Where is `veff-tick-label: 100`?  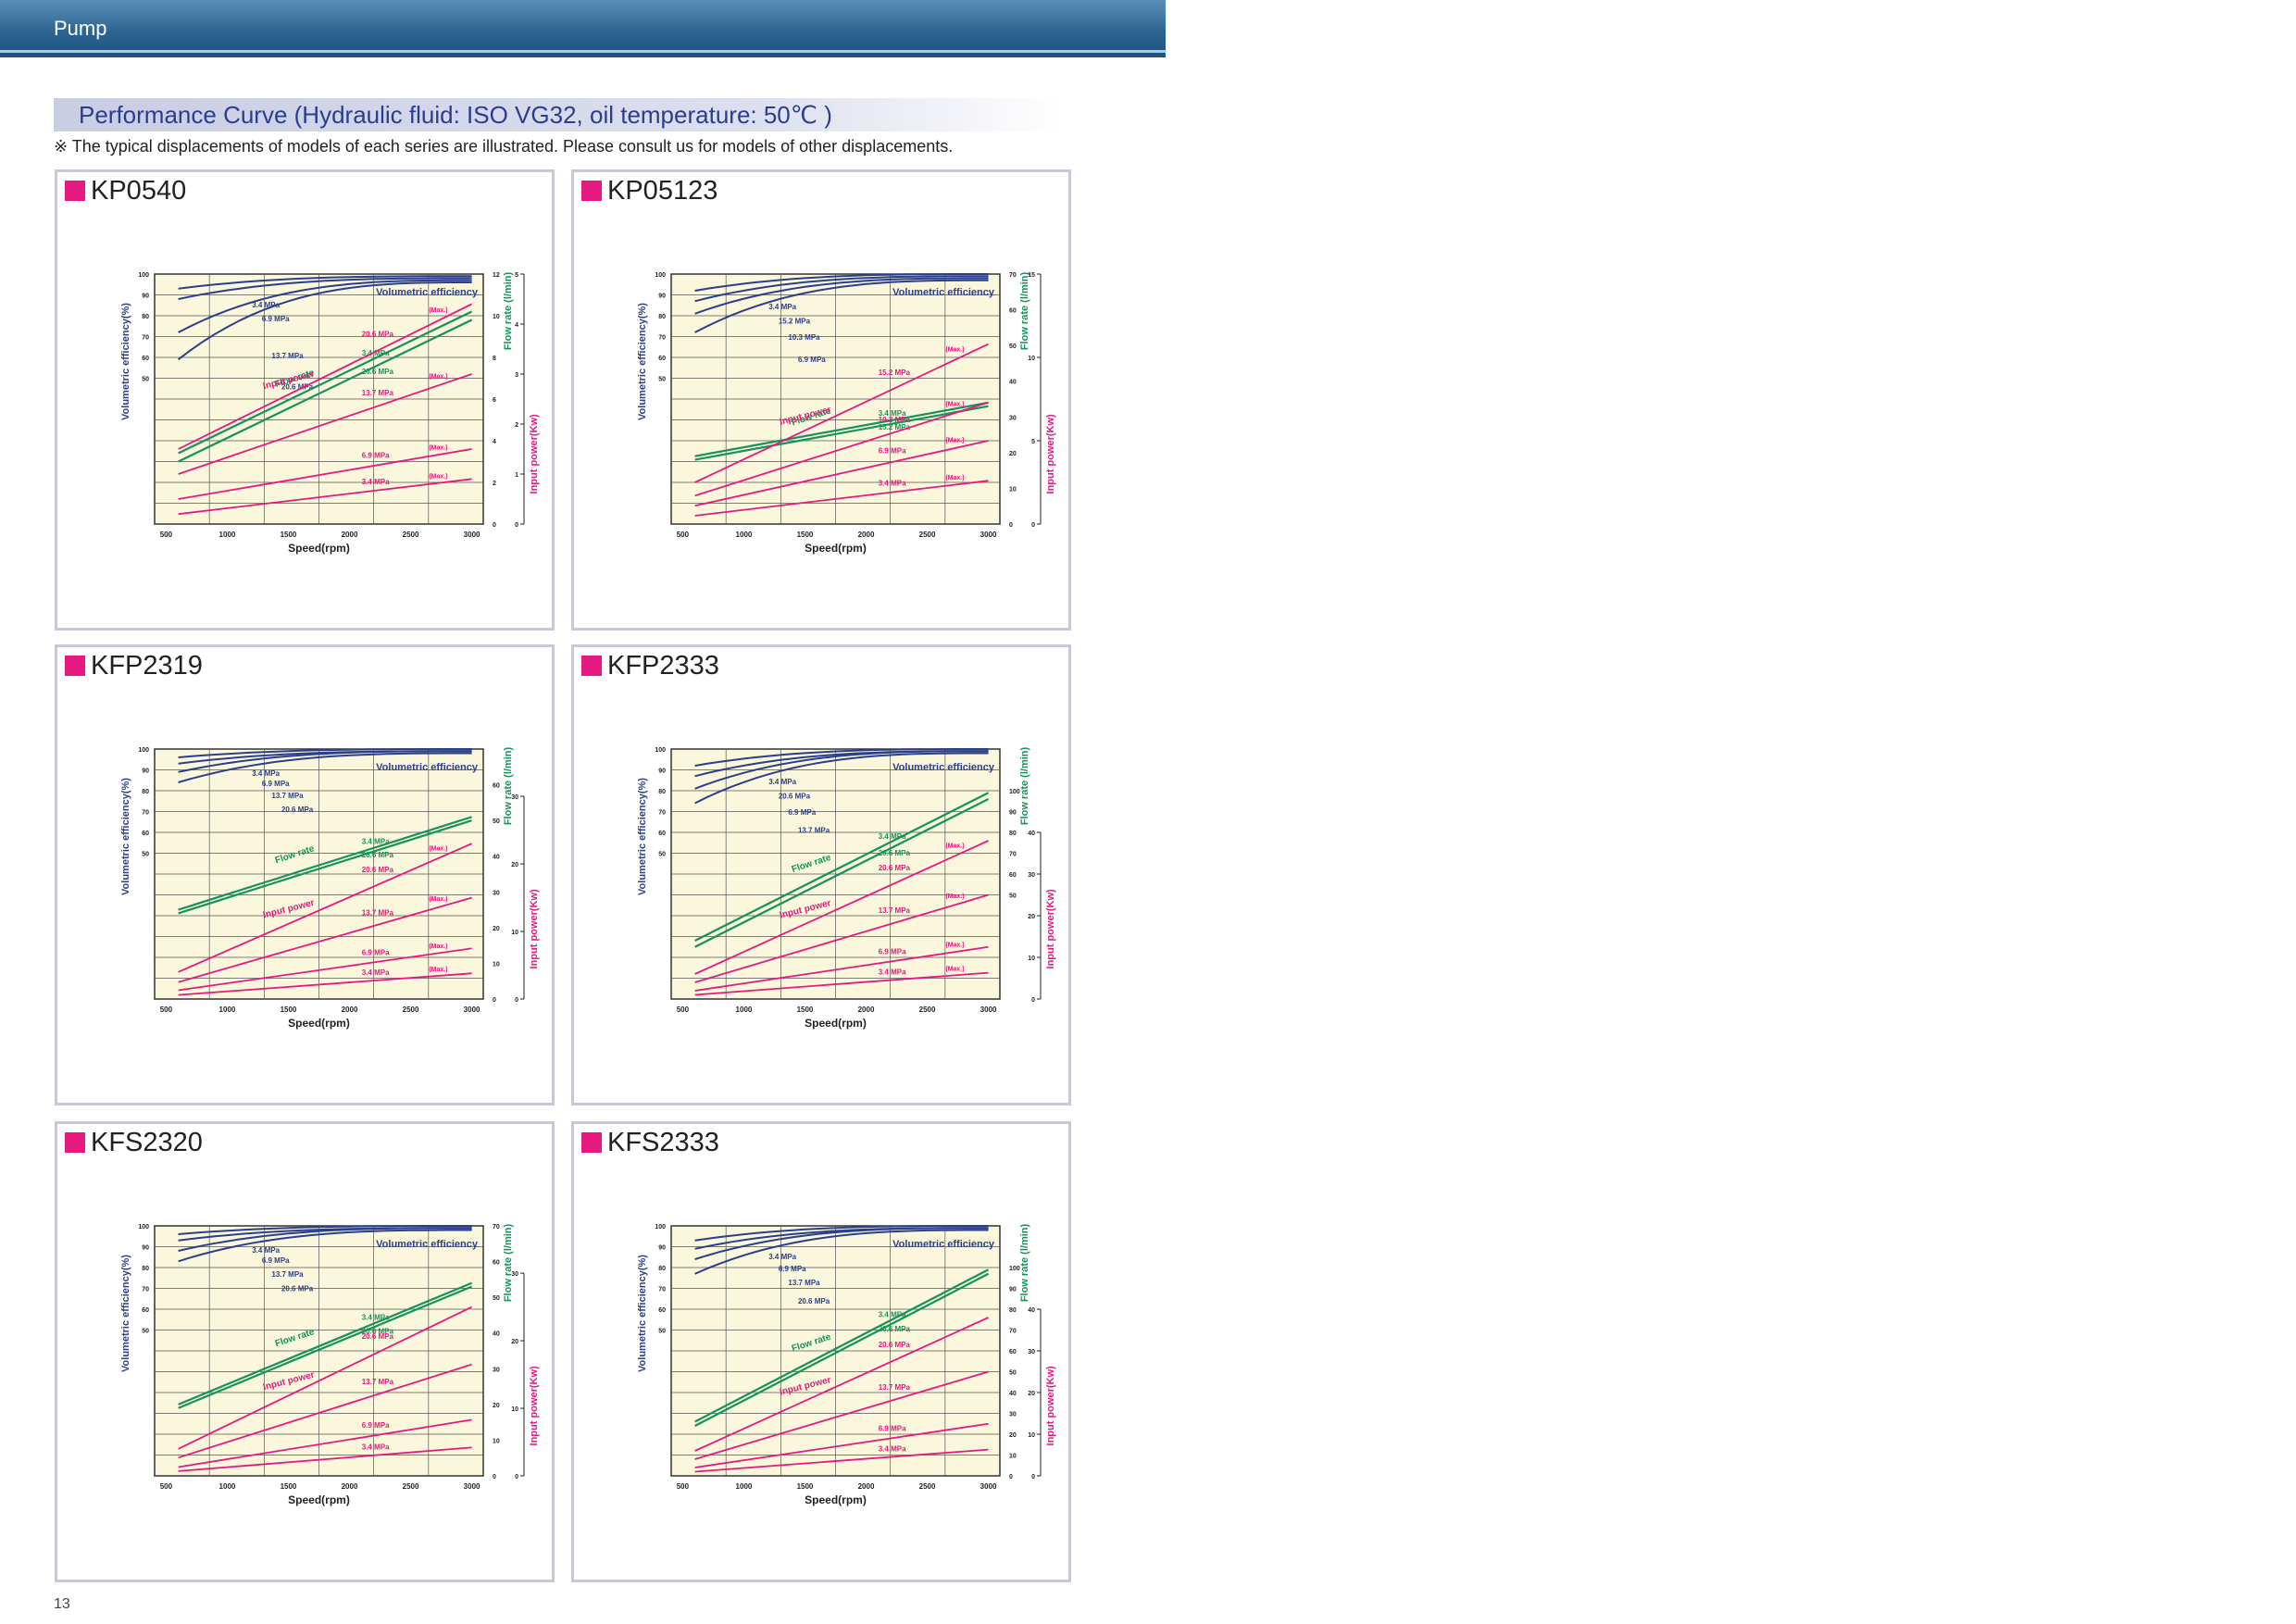 veff-tick-label: 100 is located at coordinates (143, 275).